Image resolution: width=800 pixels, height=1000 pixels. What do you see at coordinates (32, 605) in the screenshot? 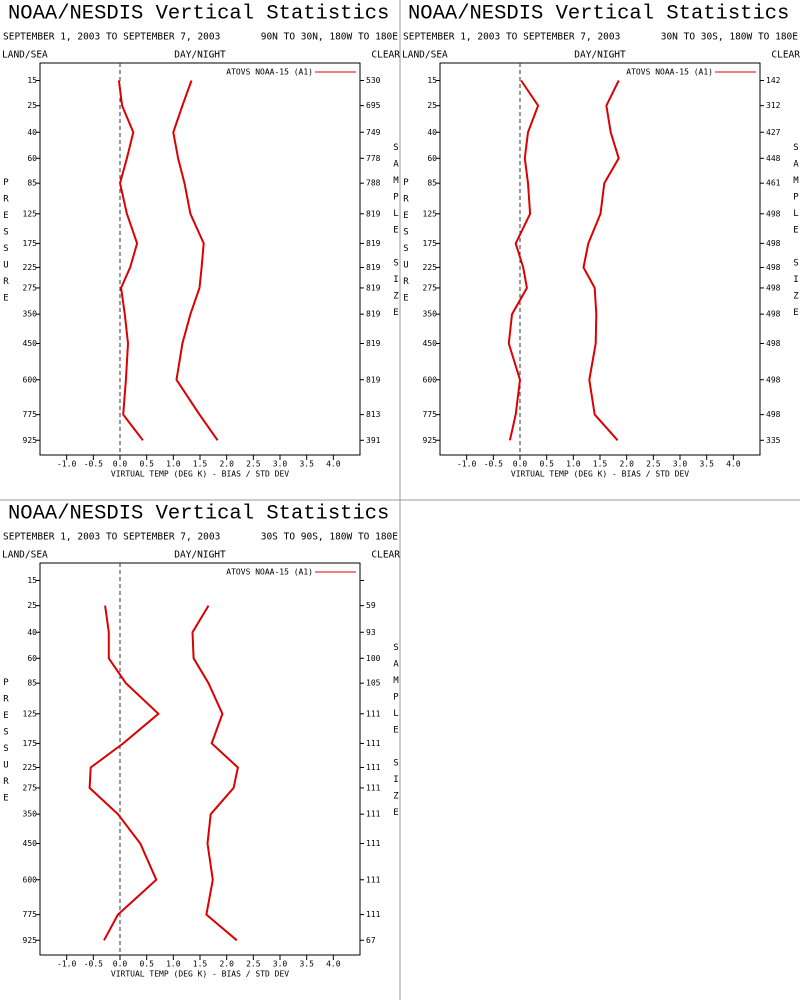
I see `y-tick-label: 25` at bounding box center [32, 605].